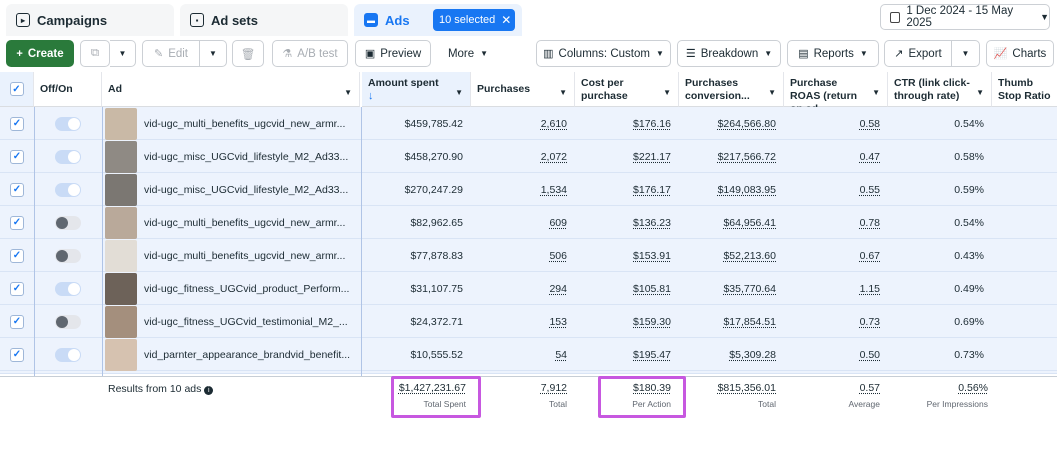 This screenshot has width=1057, height=451. I want to click on purchases-conversion-value: $217,566.72, so click(746, 156).